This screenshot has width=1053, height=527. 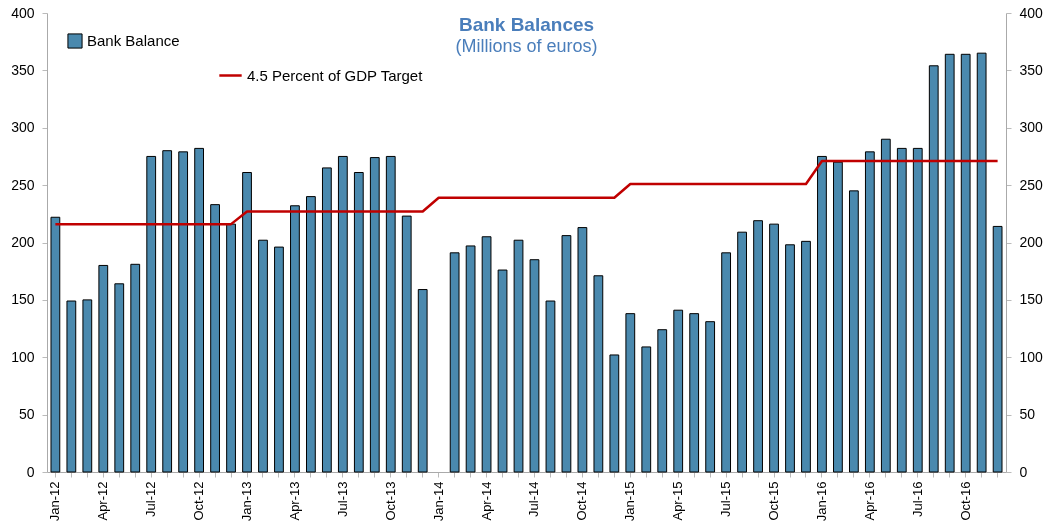 What do you see at coordinates (1031, 69) in the screenshot?
I see `y2-tick-label: 350` at bounding box center [1031, 69].